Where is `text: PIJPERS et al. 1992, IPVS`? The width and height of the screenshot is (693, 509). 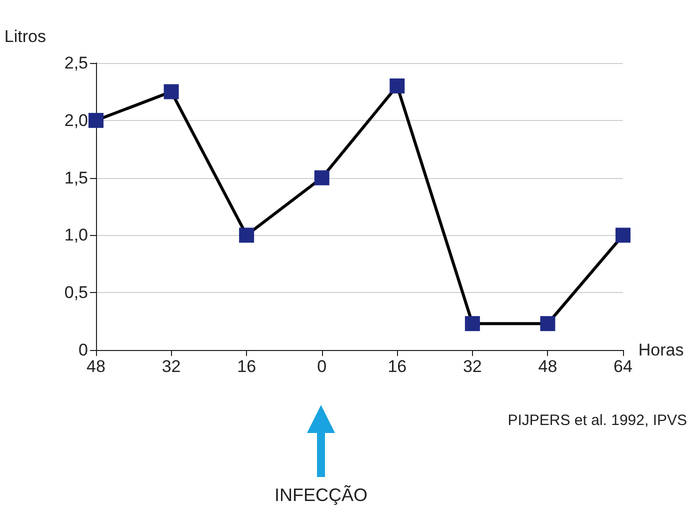
text: PIJPERS et al. 1992, IPVS is located at coordinates (597, 420).